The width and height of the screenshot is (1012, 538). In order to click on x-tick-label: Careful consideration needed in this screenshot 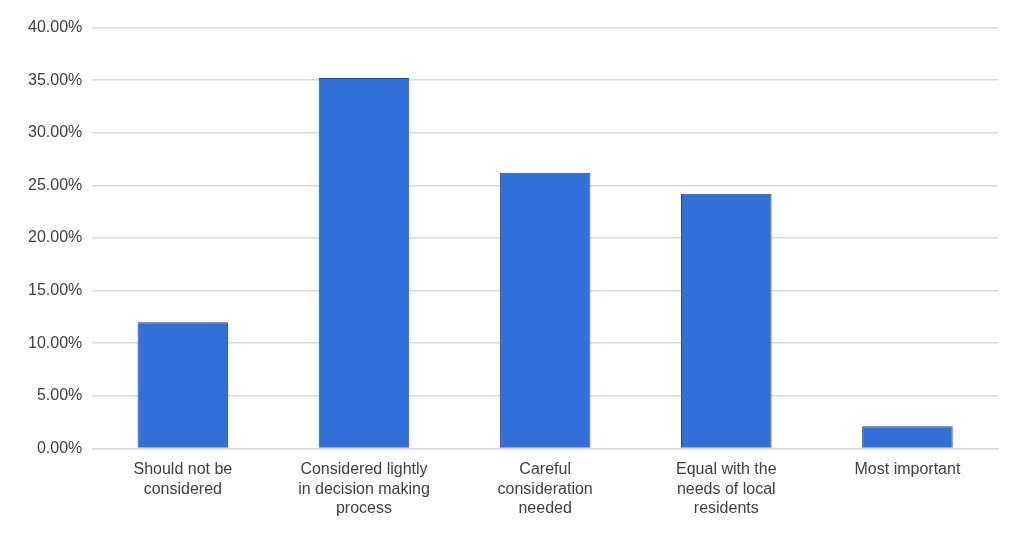, I will do `click(545, 488)`.